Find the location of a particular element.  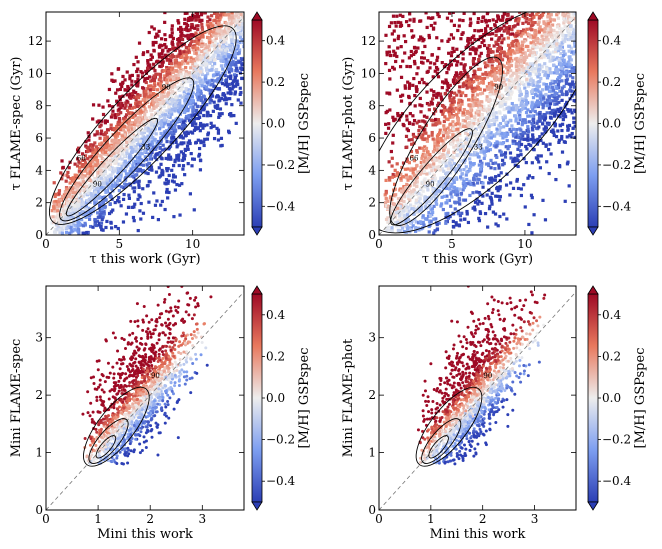

x-axis-label: τ this work (Gyr) is located at coordinates (144, 259).